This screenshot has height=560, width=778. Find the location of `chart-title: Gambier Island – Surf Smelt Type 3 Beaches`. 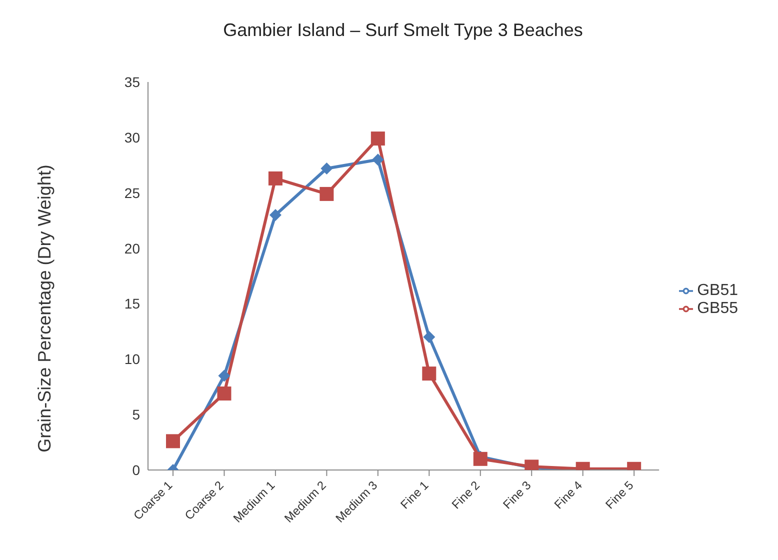

chart-title: Gambier Island – Surf Smelt Type 3 Beaches is located at coordinates (403, 30).